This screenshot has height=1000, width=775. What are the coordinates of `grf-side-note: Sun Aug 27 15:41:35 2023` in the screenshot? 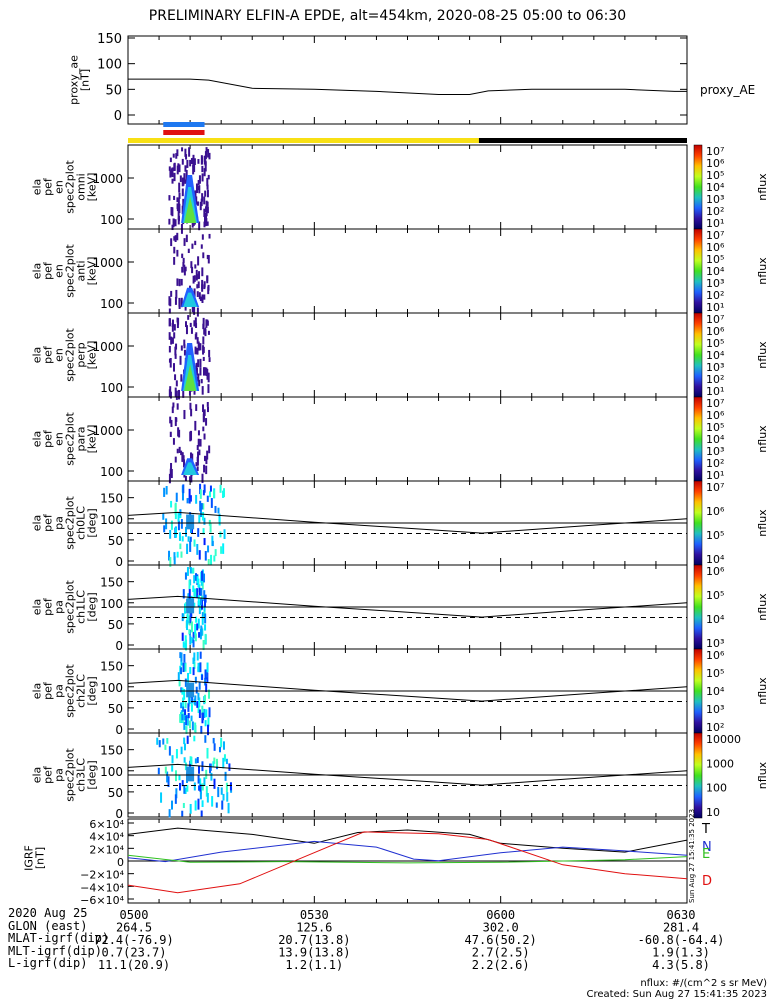 It's located at (692, 856).